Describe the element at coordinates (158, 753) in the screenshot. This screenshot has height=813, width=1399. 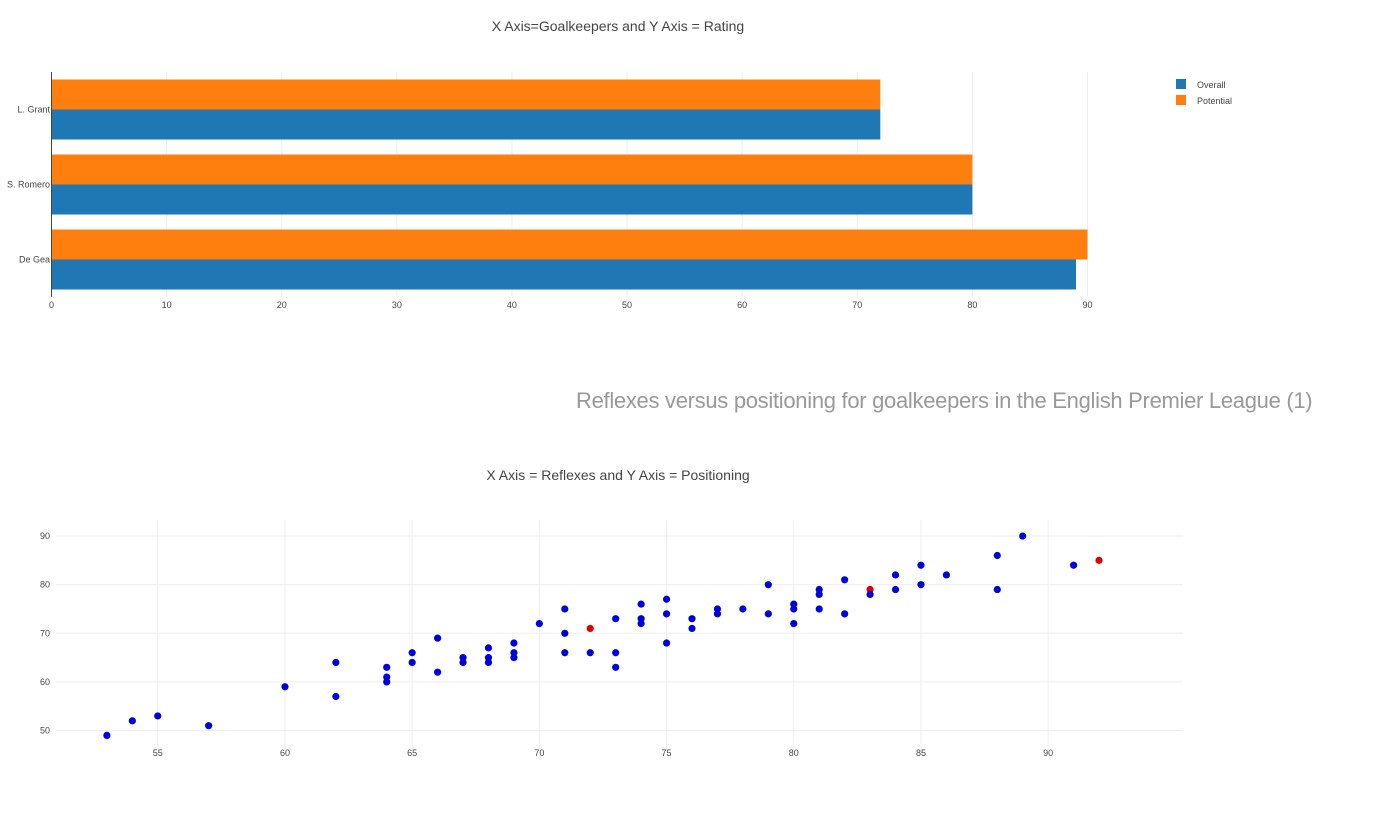
I see `scatter-chart-x-tick-label: 55` at that location.